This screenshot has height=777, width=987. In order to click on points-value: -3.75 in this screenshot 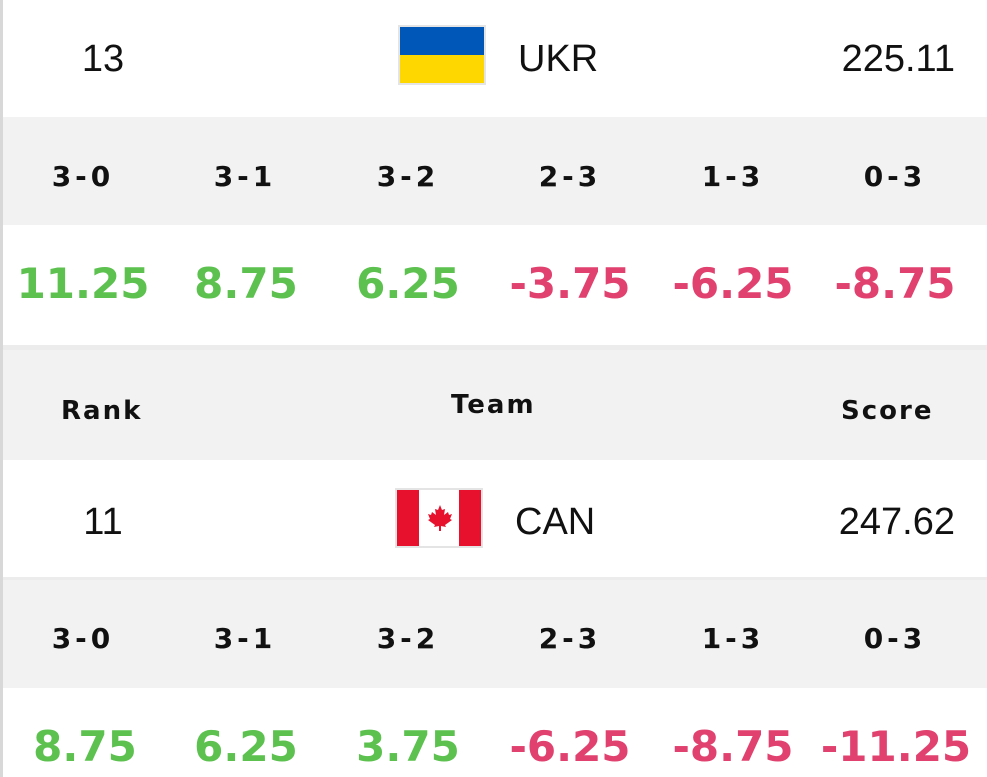, I will do `click(570, 283)`.